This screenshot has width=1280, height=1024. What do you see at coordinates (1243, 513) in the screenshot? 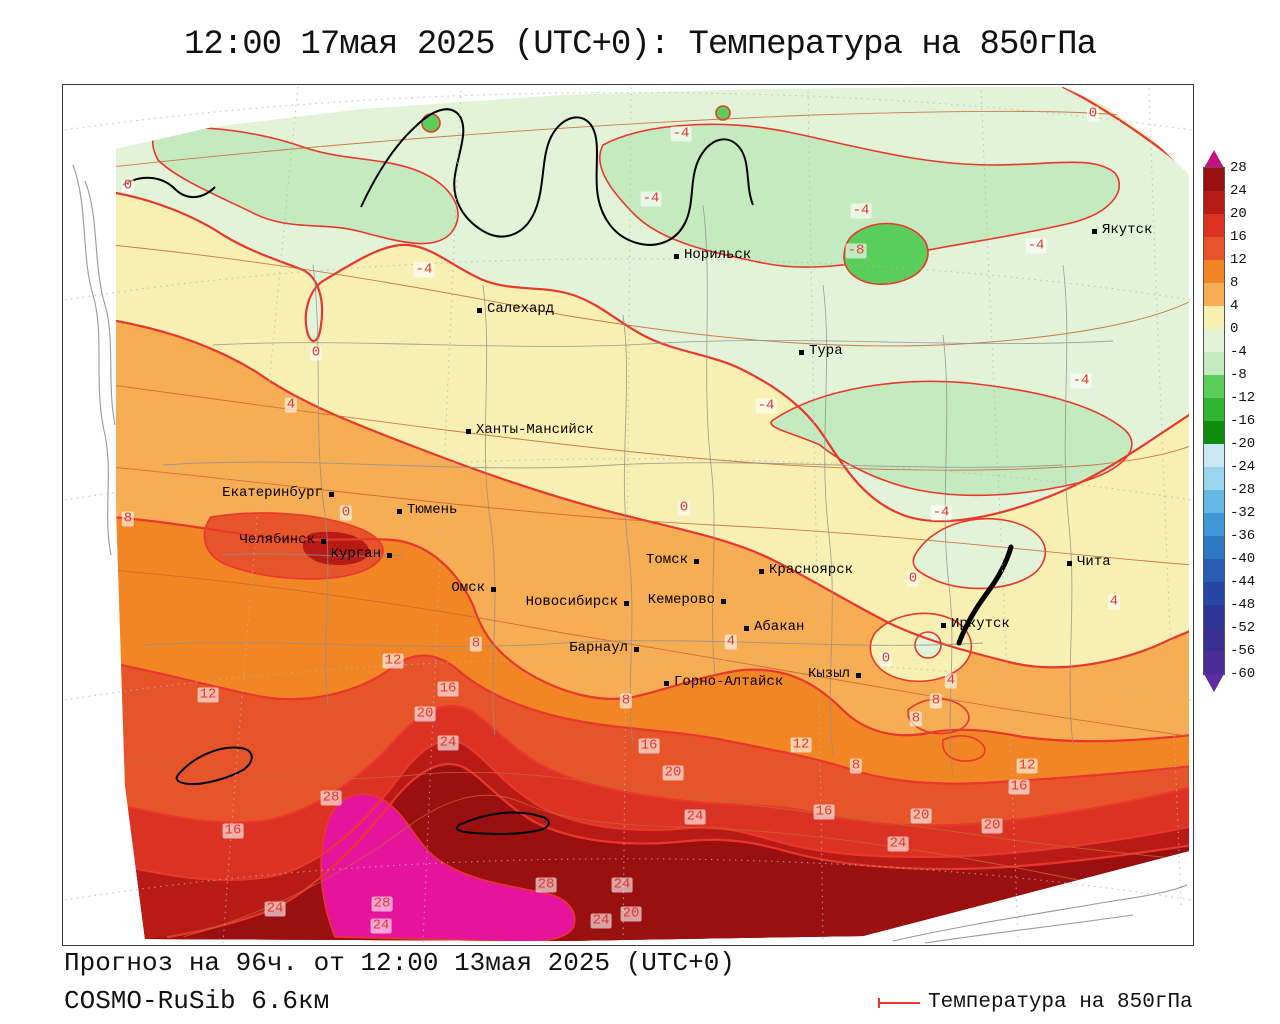
I see `scale-label: -32` at bounding box center [1243, 513].